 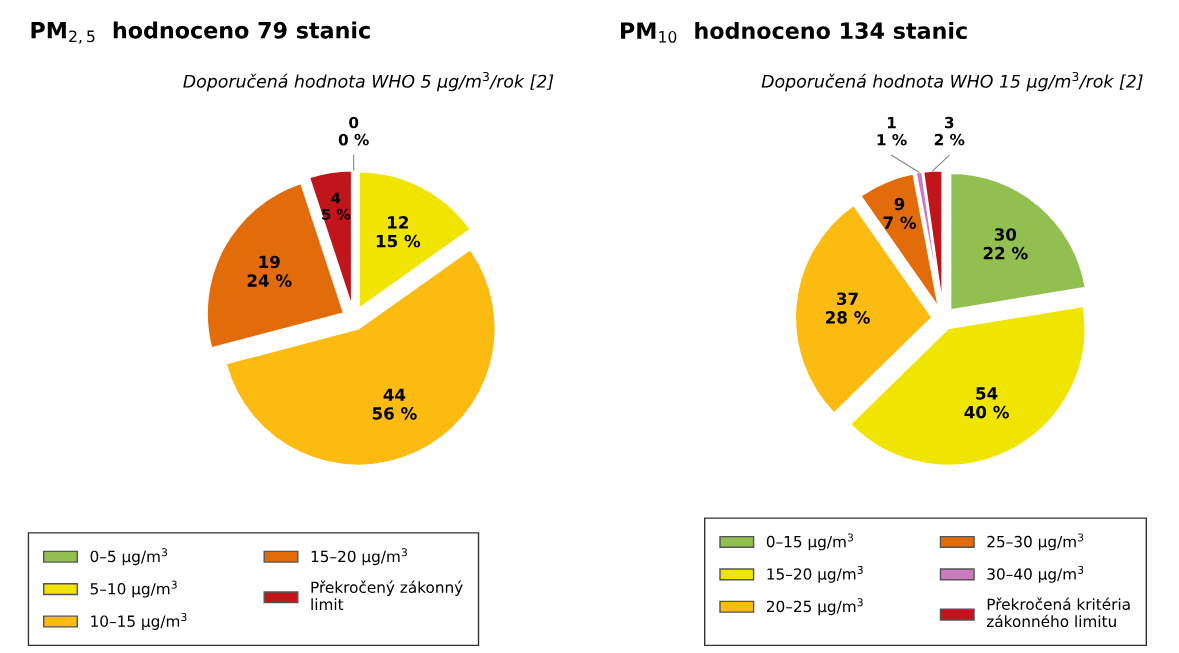 I want to click on data-label: 44 56 %, so click(x=394, y=404).